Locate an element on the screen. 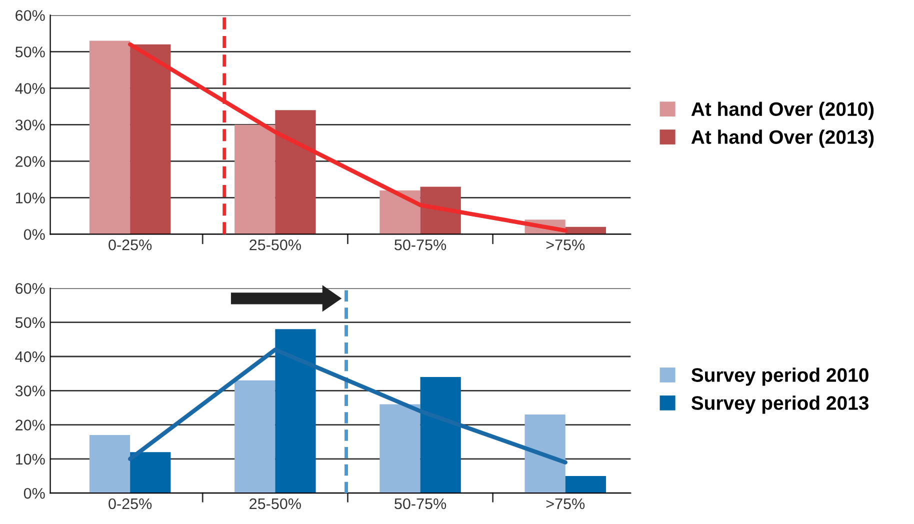 The image size is (914, 524). legend-label: At hand Over (2013) is located at coordinates (782, 139).